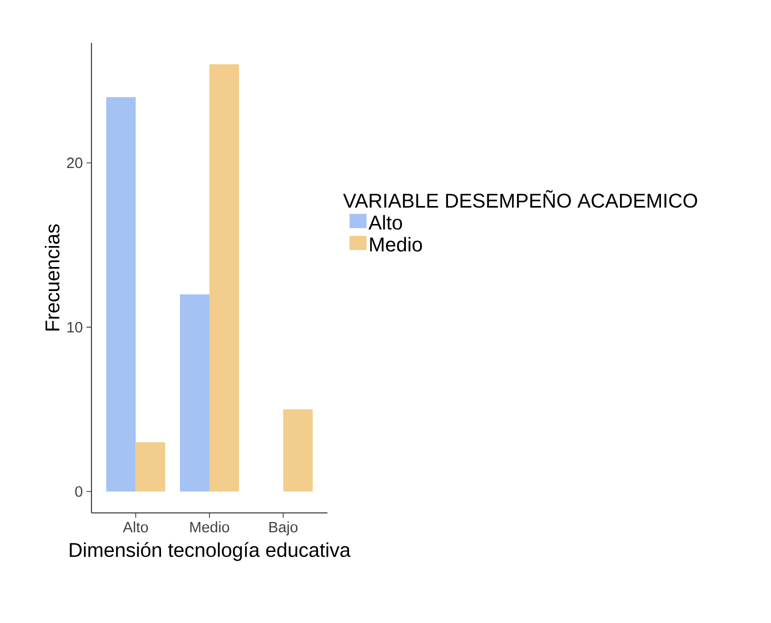 The width and height of the screenshot is (771, 623). I want to click on y-tick-label: 10, so click(74, 327).